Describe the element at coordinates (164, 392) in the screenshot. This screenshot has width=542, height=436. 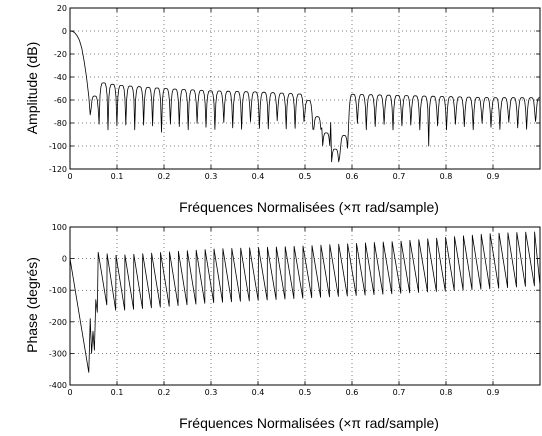
I see `phase-xtick-label: 0.2` at that location.